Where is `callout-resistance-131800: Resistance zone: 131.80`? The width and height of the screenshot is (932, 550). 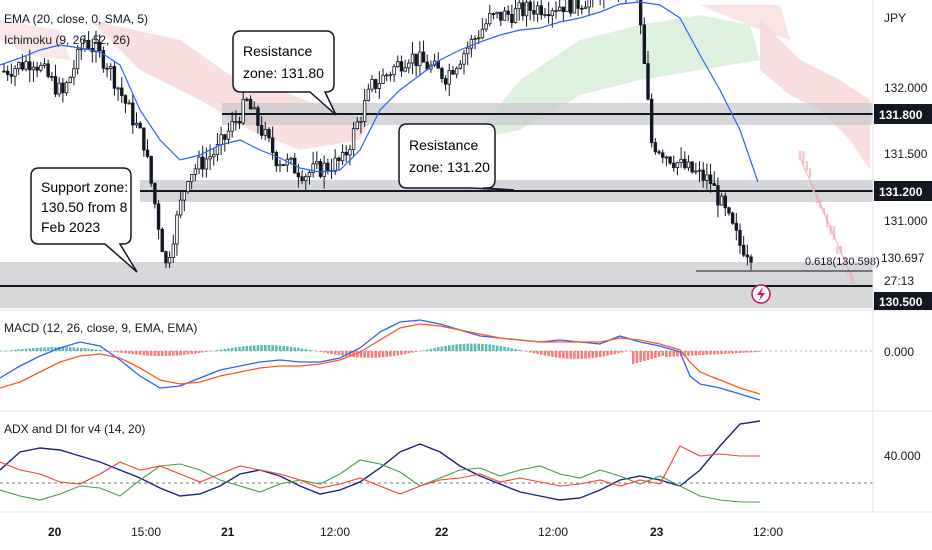 callout-resistance-131800: Resistance zone: 131.80 is located at coordinates (284, 73).